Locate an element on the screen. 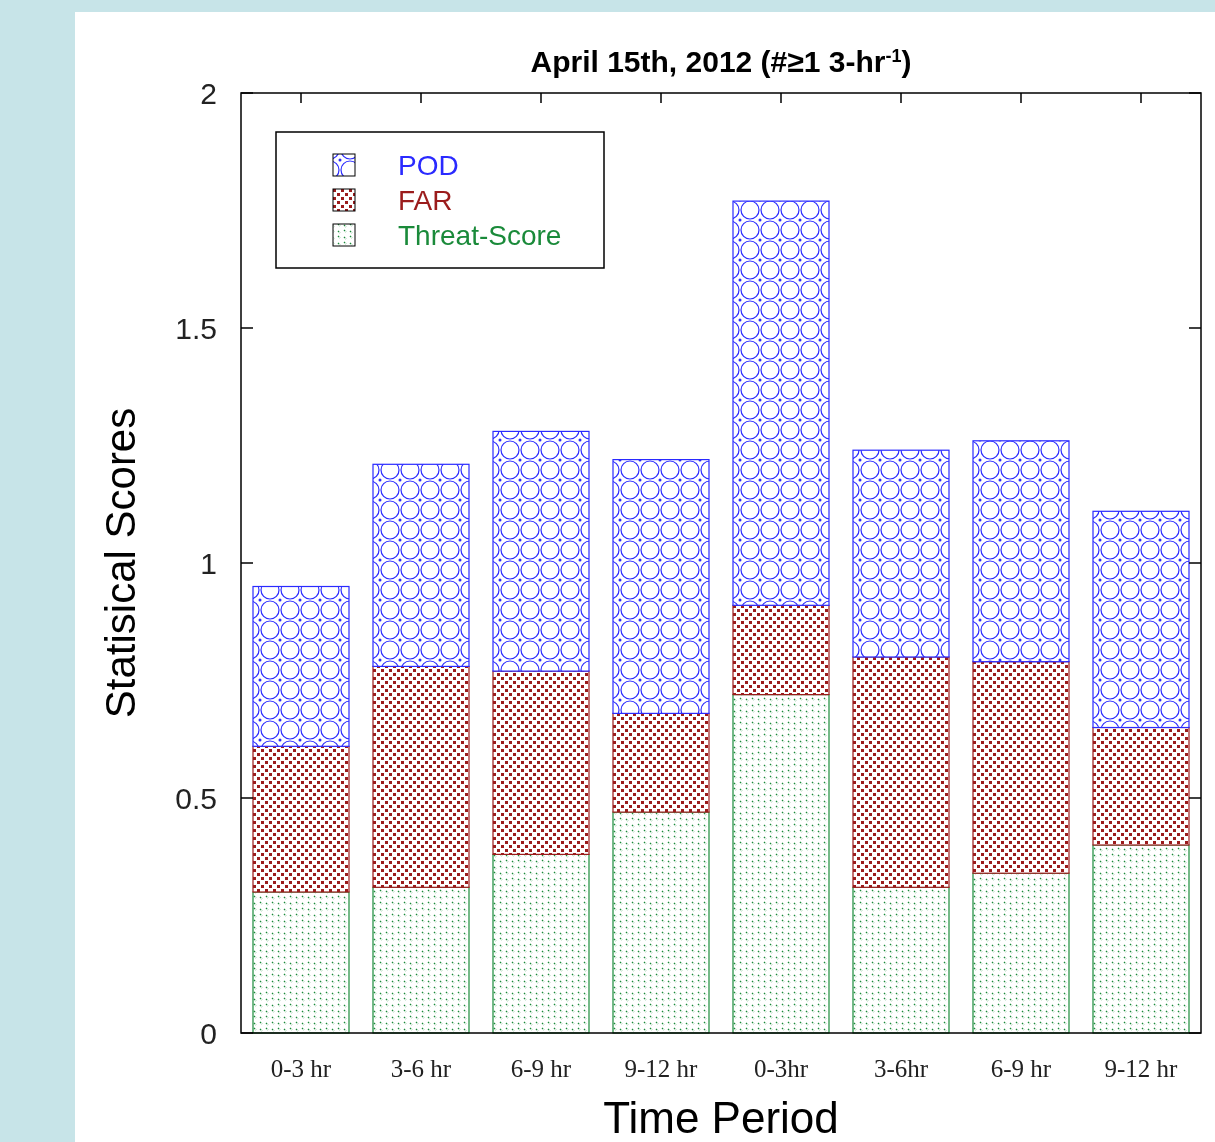 This screenshot has height=1142, width=1215. x-tick-label: 3-6hr is located at coordinates (901, 1068).